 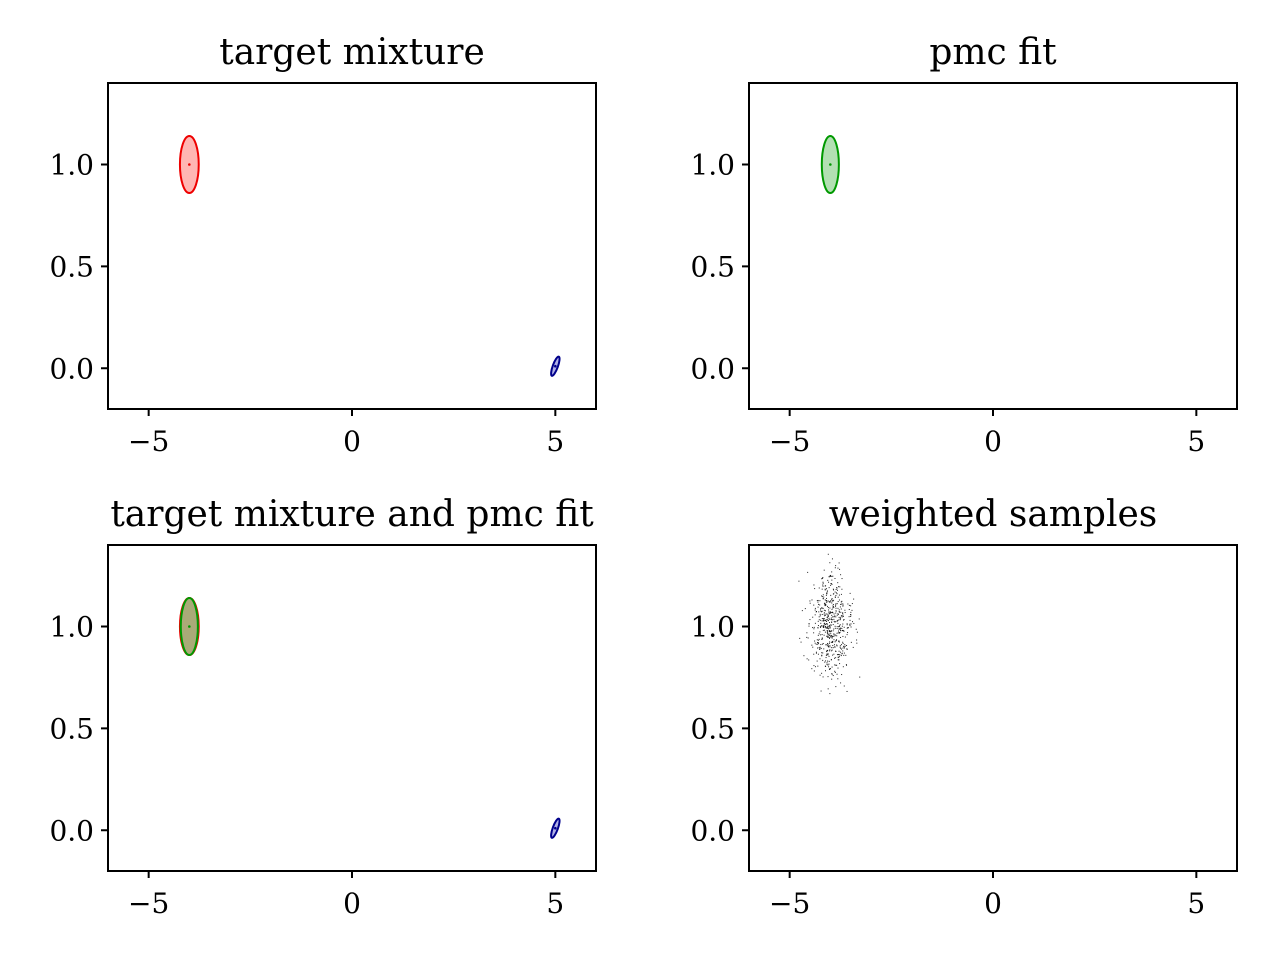 What do you see at coordinates (555, 903) in the screenshot?
I see `x-tick-label: 5` at bounding box center [555, 903].